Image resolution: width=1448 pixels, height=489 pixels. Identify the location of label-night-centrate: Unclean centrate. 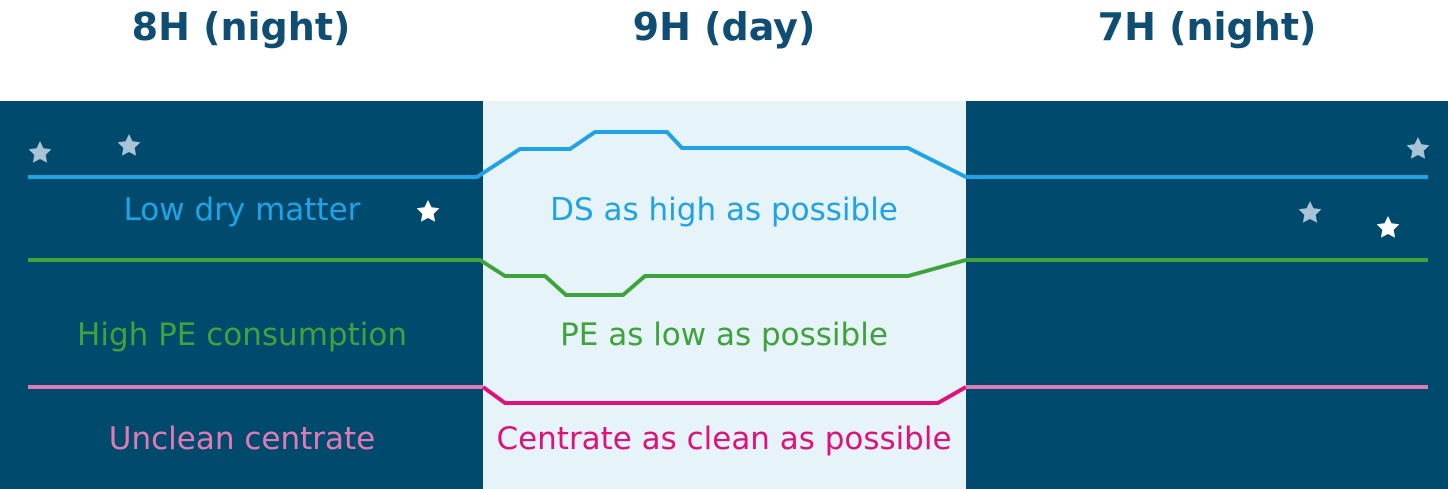
(242, 439).